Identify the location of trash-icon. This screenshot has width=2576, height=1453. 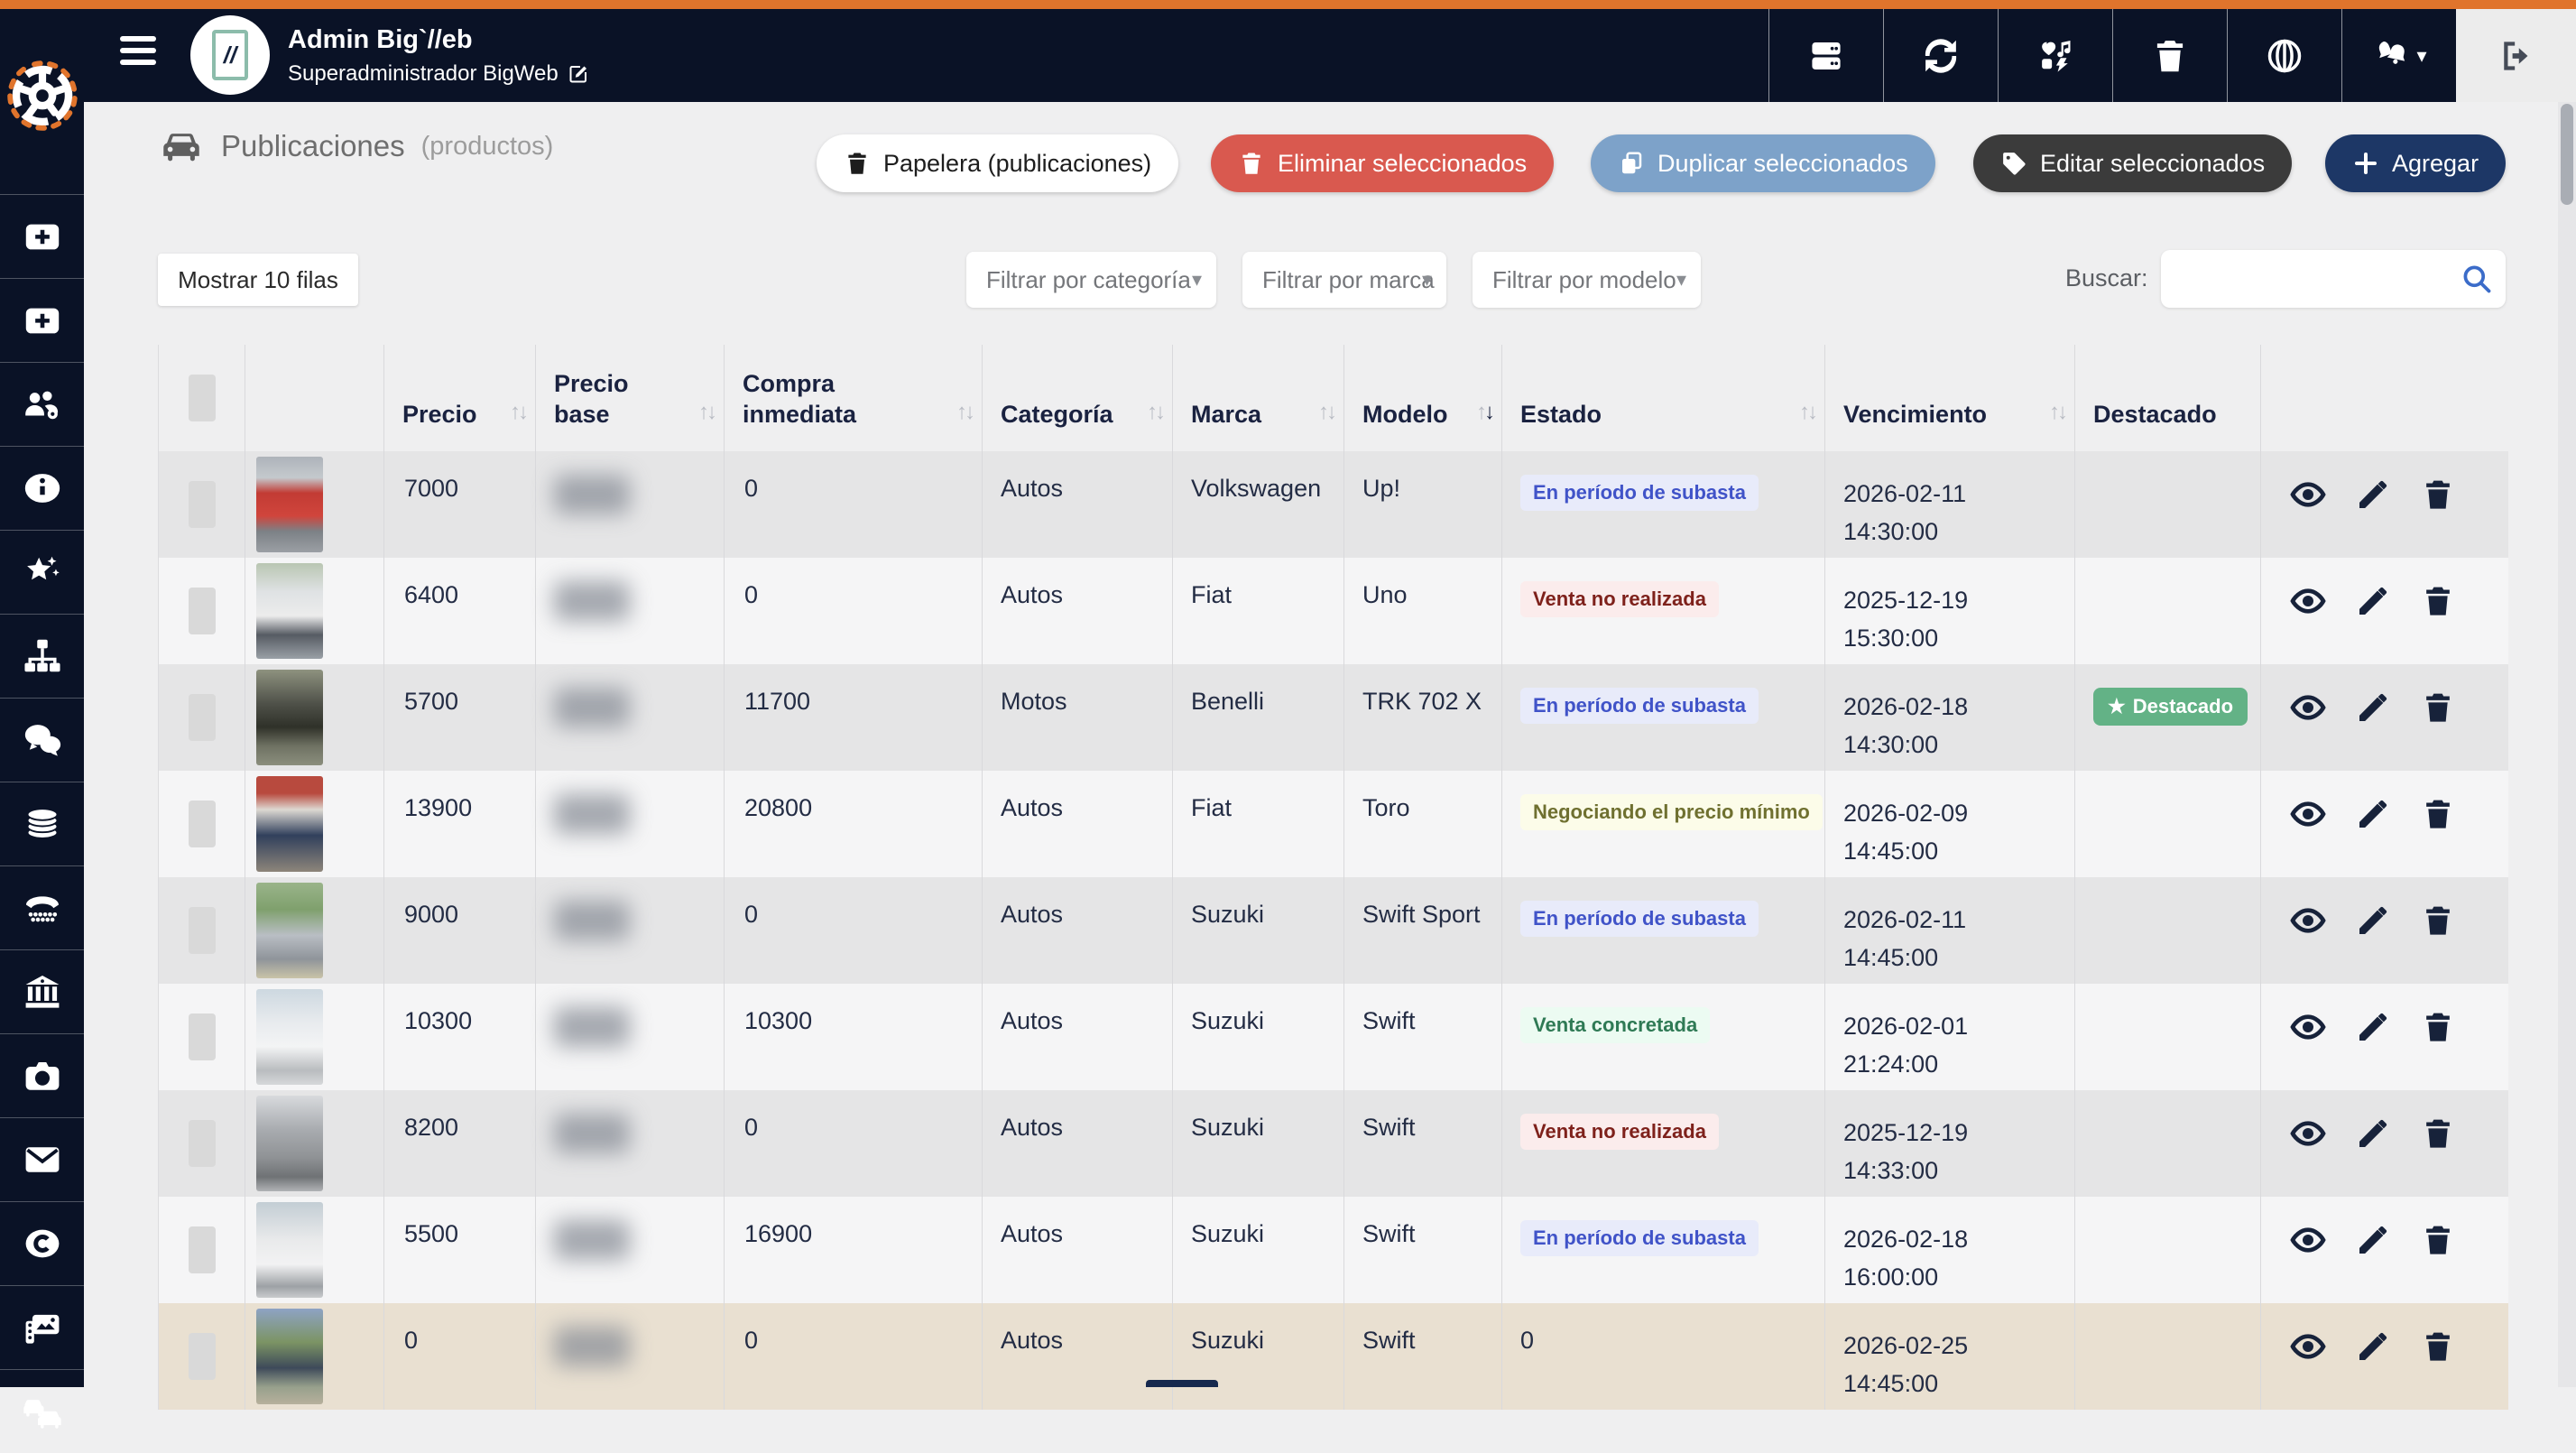
(2169, 55).